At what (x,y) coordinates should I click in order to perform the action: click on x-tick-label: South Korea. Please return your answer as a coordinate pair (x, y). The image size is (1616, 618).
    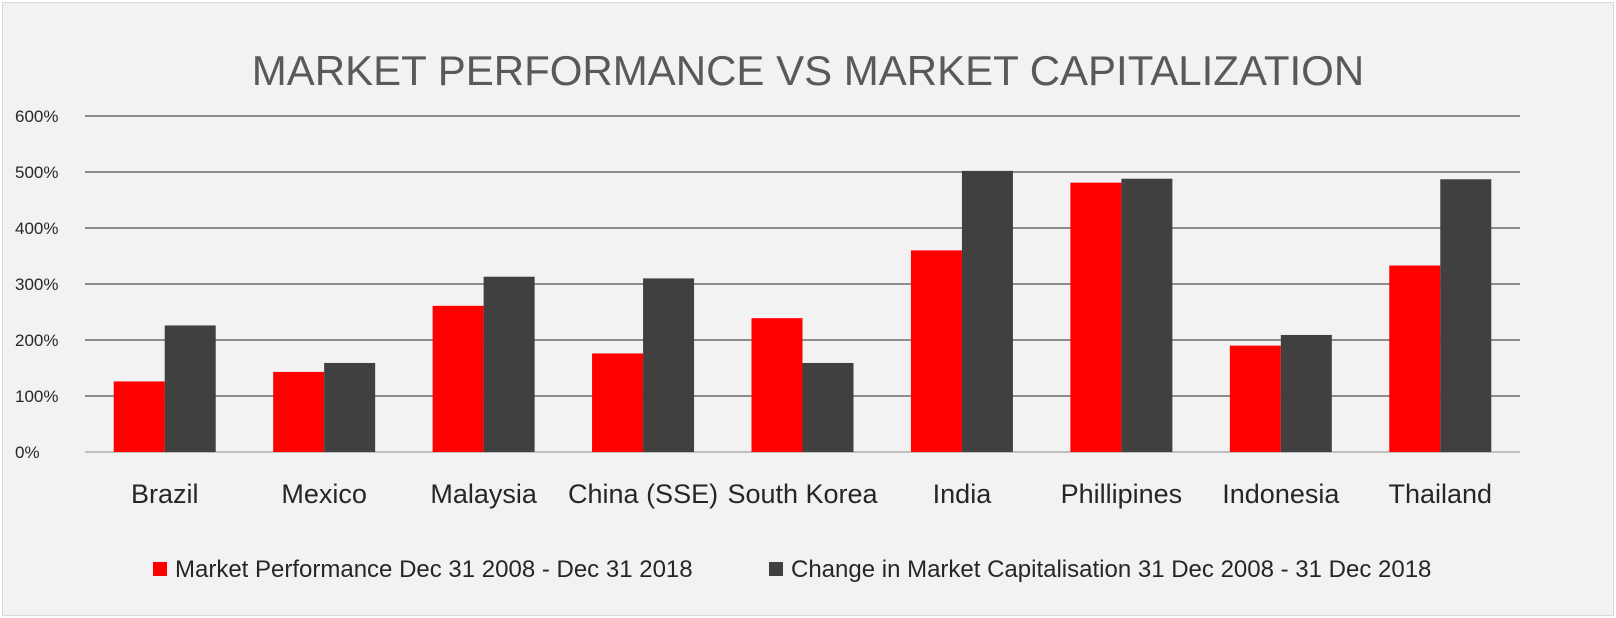
    Looking at the image, I should click on (802, 494).